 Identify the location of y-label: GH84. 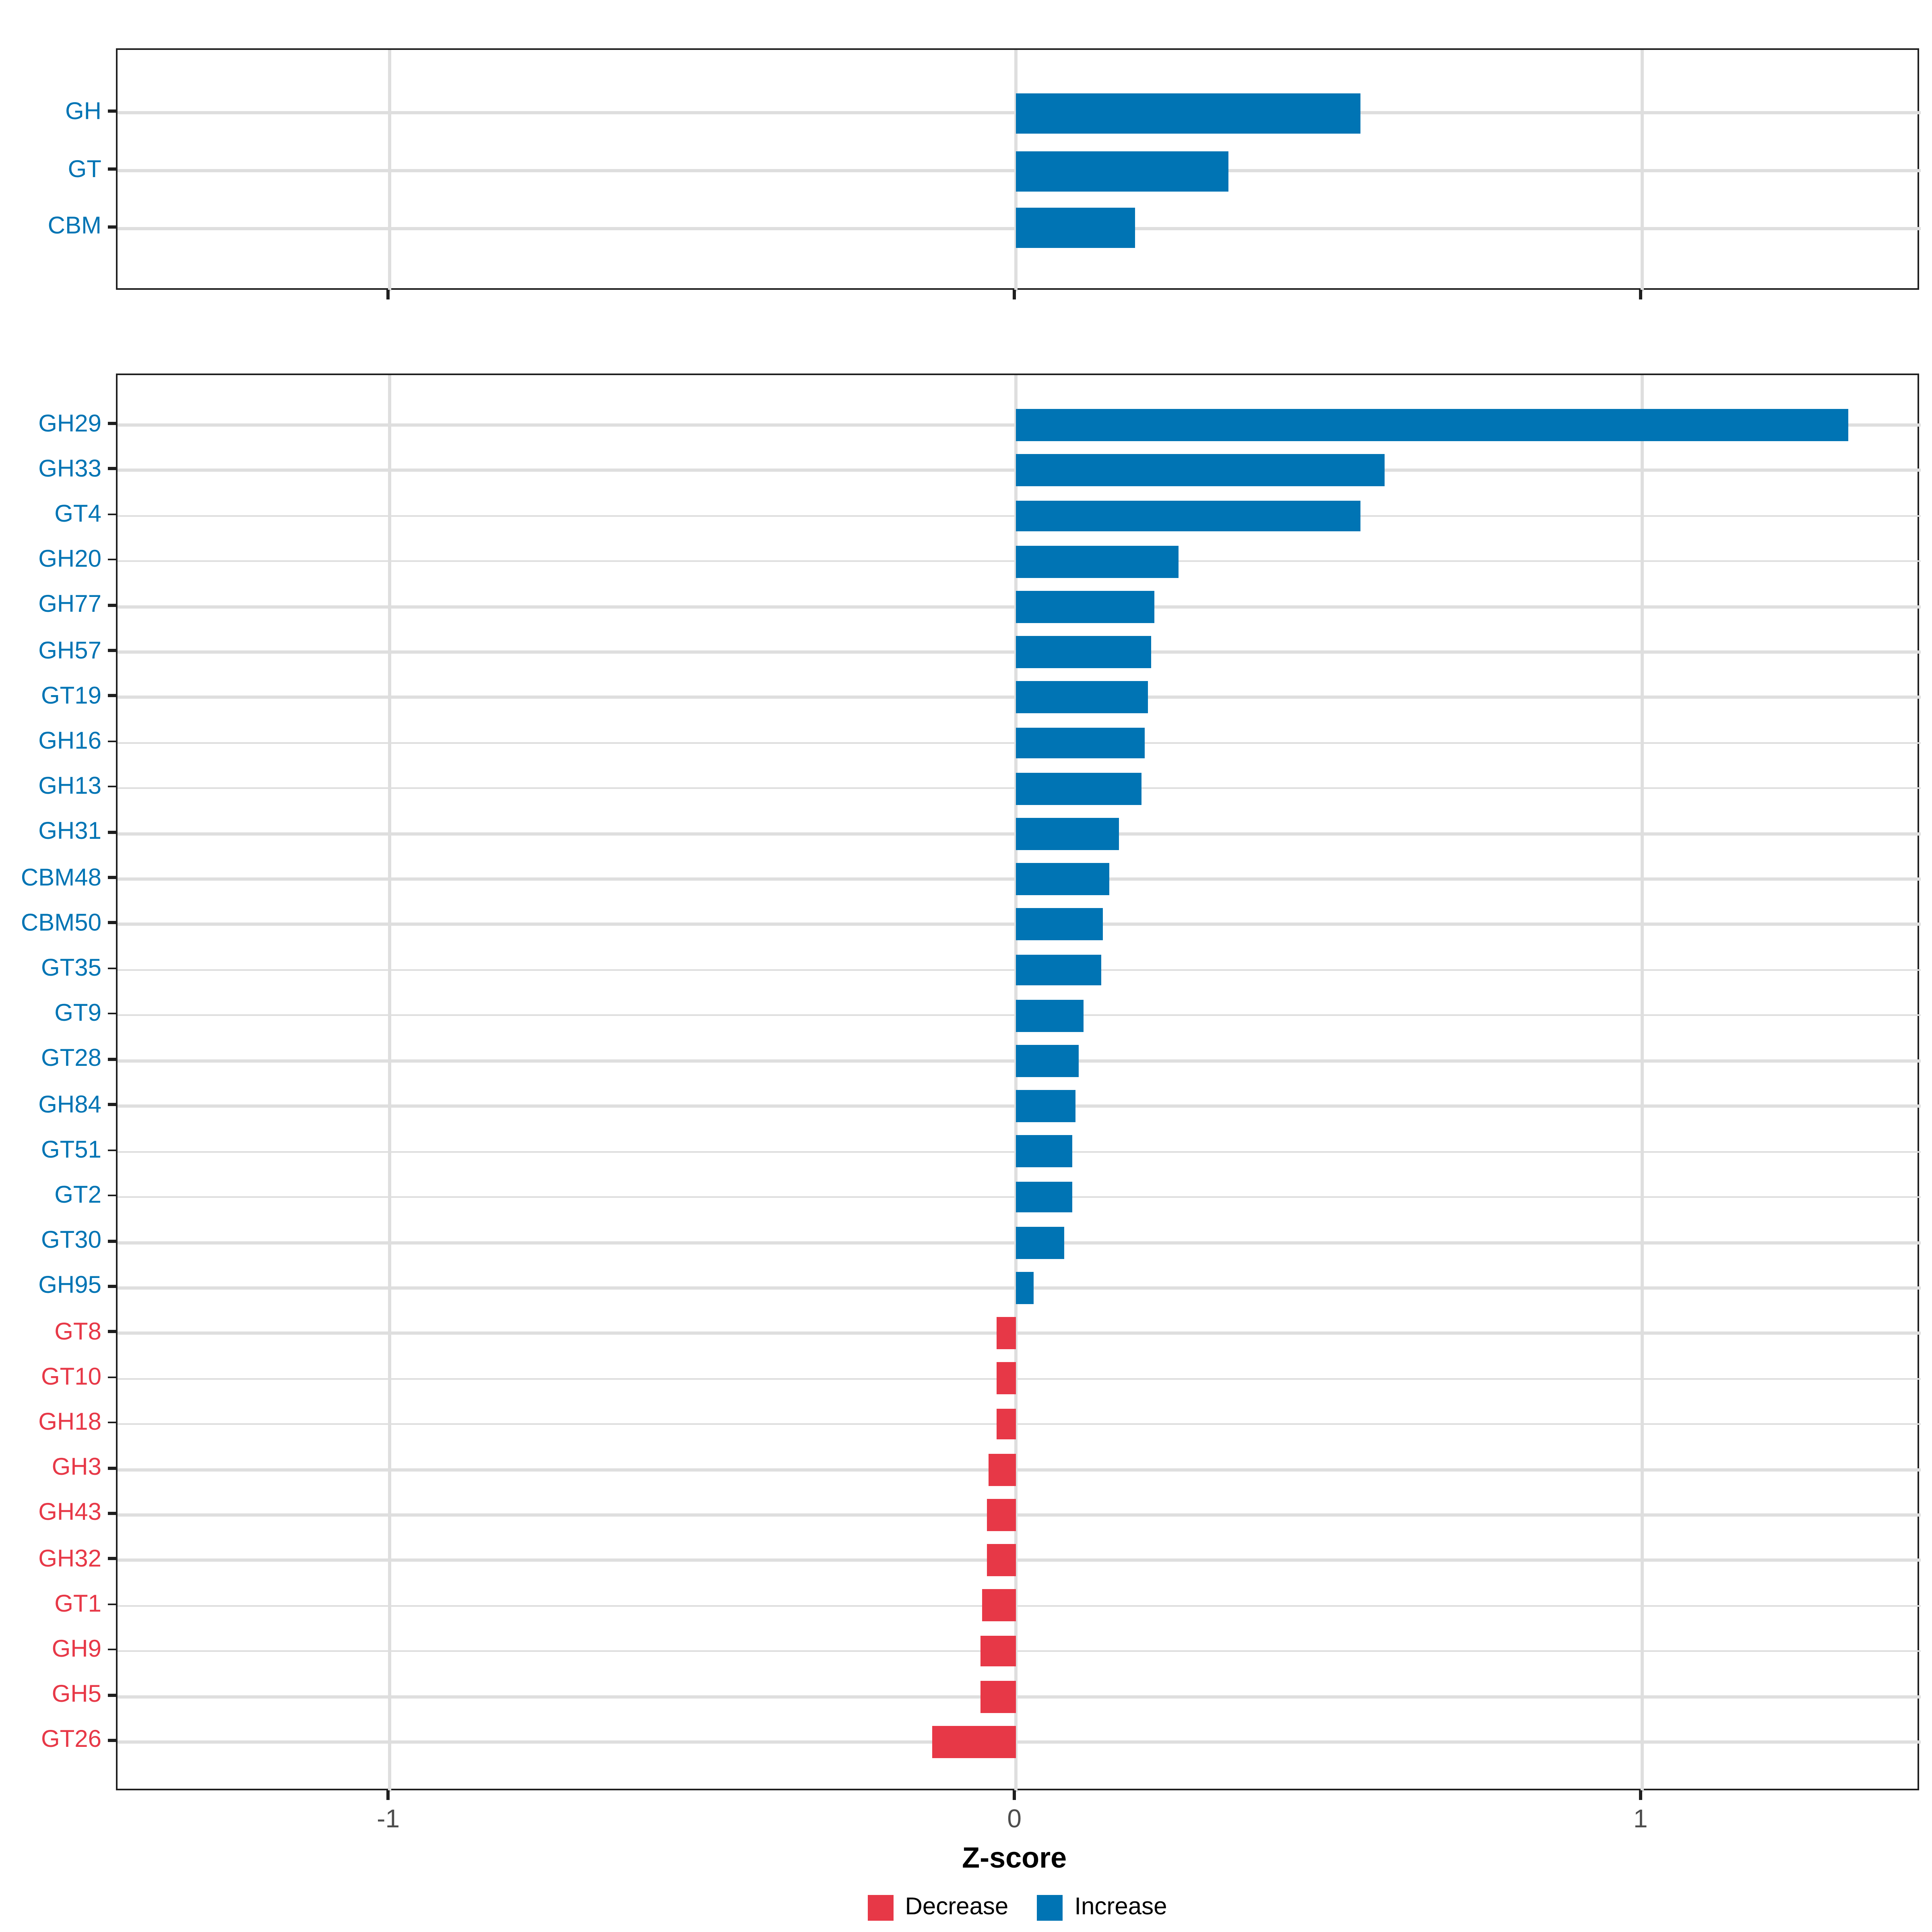
(69, 1105).